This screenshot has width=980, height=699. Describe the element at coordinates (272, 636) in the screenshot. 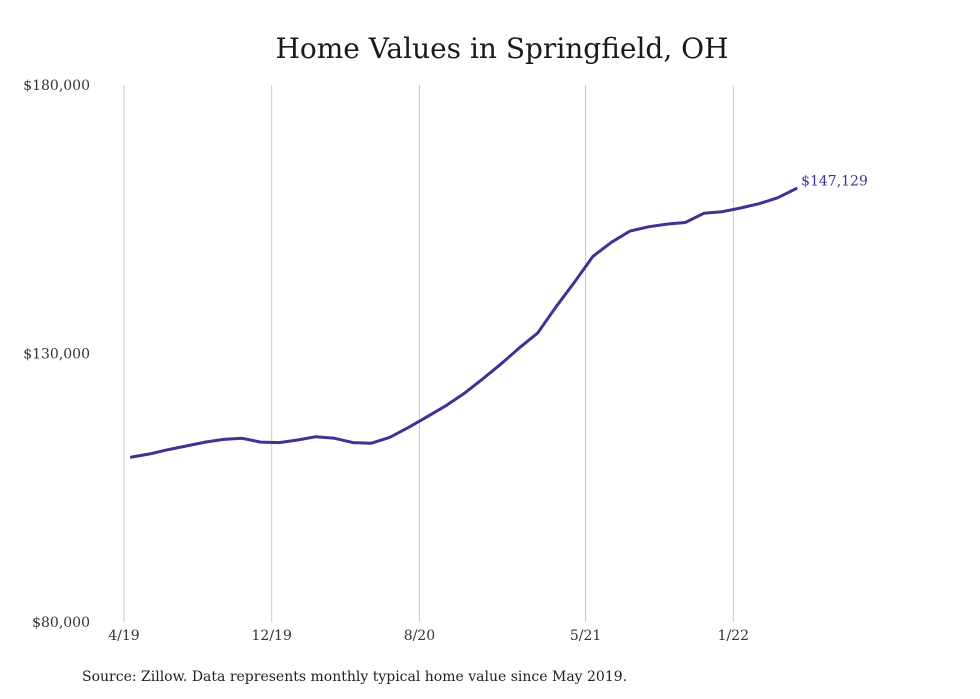

I see `x-tick-label: 12/19` at that location.